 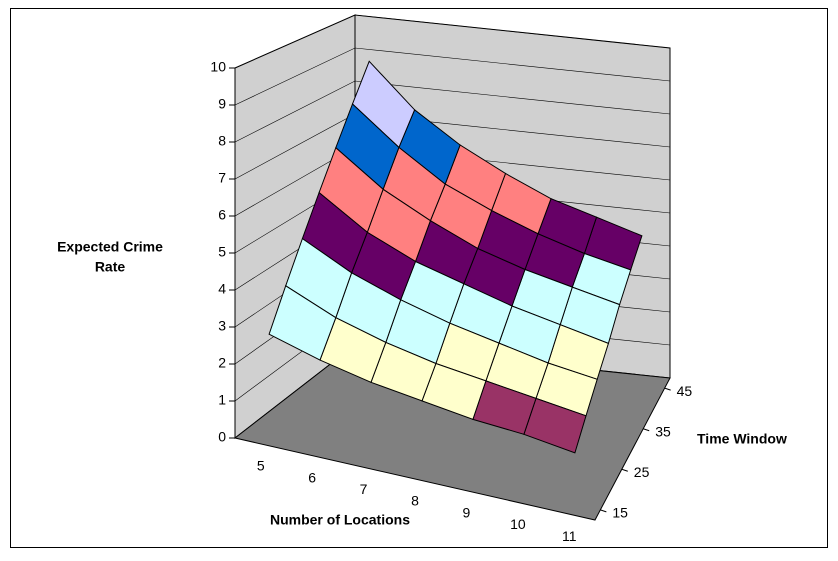 What do you see at coordinates (742, 439) in the screenshot?
I see `y-axis-title: Time Window` at bounding box center [742, 439].